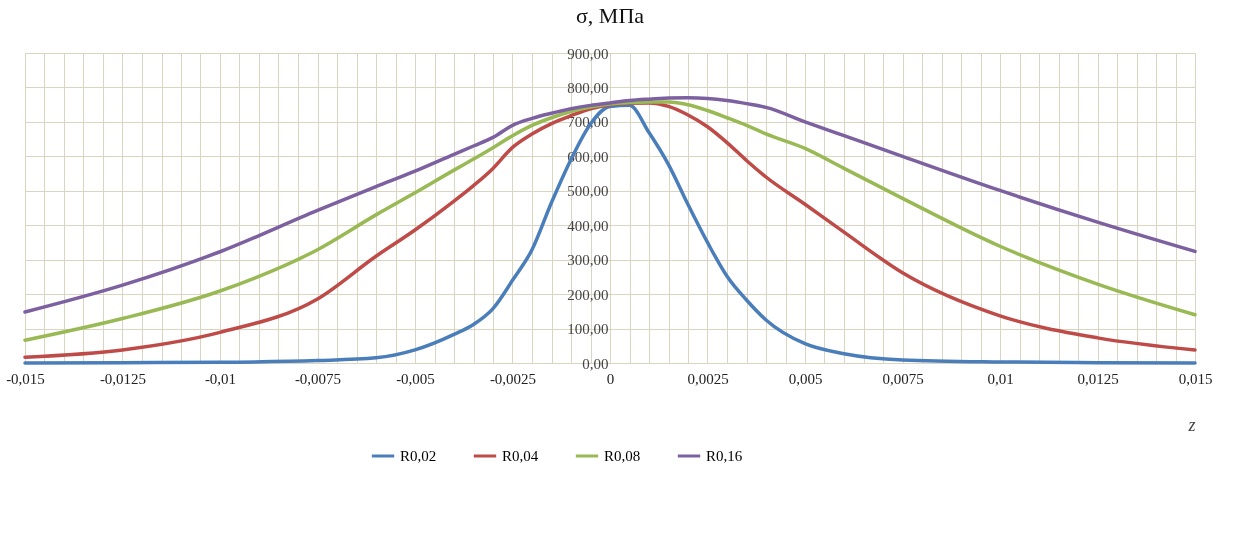  Describe the element at coordinates (588, 260) in the screenshot. I see `y-tick-label: 300,00` at that location.